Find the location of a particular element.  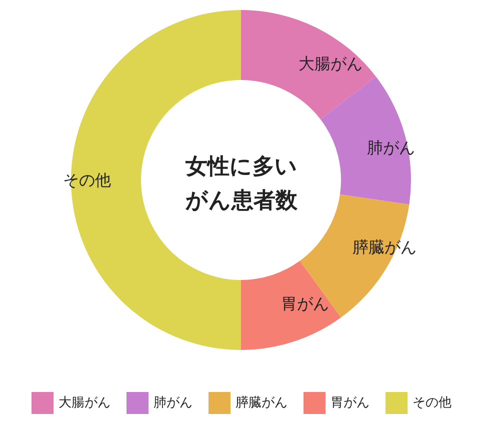

legend-label: 胃がん is located at coordinates (350, 403).